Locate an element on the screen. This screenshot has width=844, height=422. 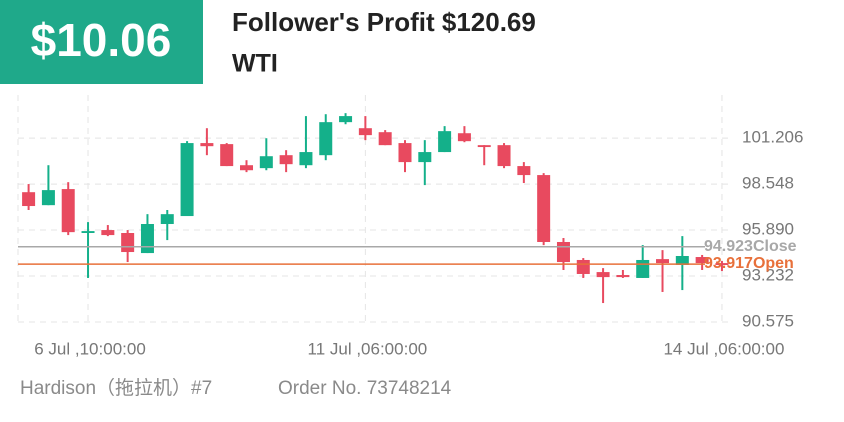
x-tick-label: 11 Jul ,06:00:00 is located at coordinates (368, 348).